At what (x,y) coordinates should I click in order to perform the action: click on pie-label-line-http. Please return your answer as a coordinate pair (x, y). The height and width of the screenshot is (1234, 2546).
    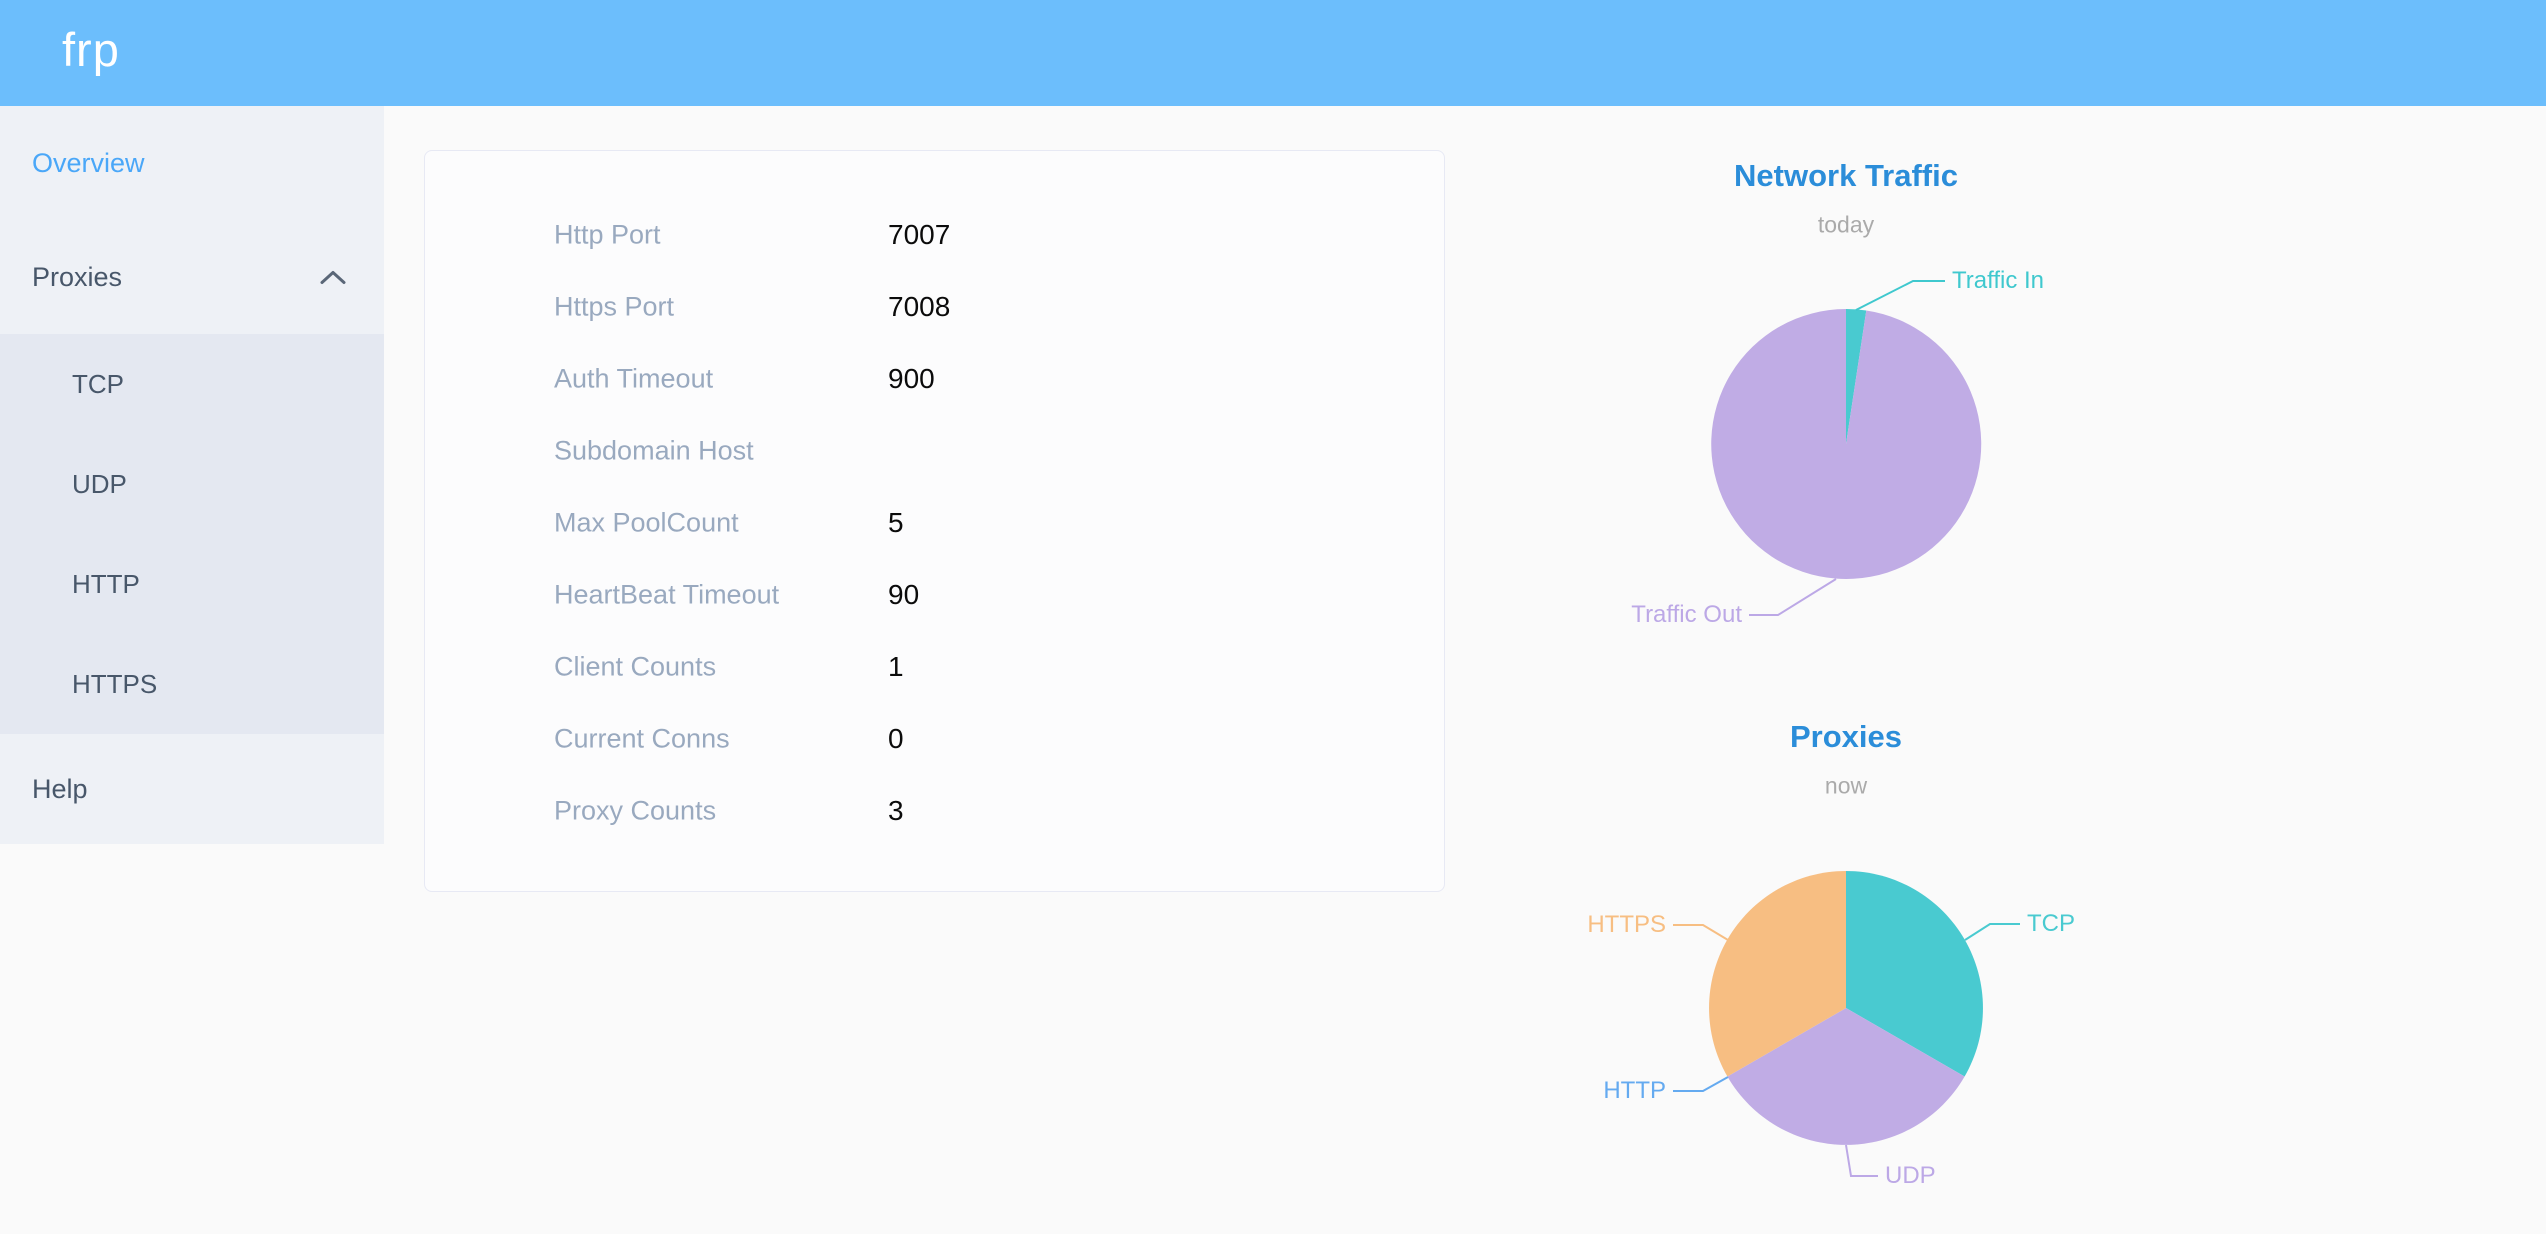
    Looking at the image, I should click on (1701, 1084).